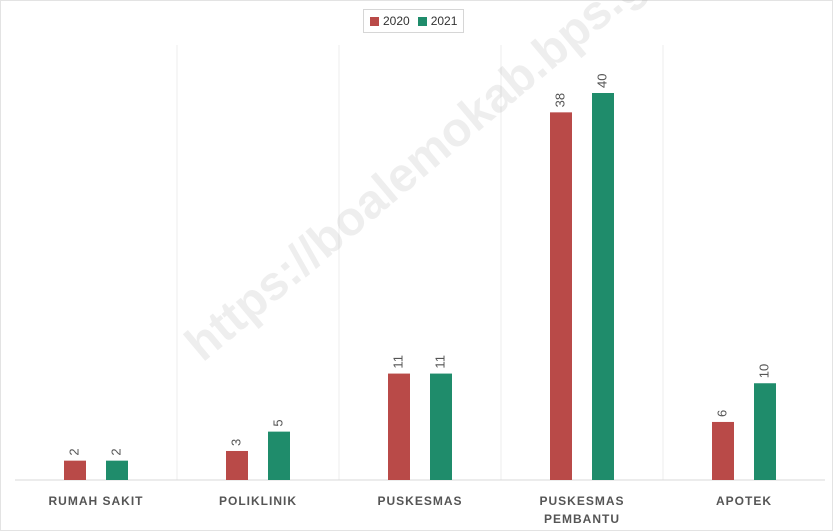 The image size is (833, 531). I want to click on legend-label-2021: 2021, so click(444, 21).